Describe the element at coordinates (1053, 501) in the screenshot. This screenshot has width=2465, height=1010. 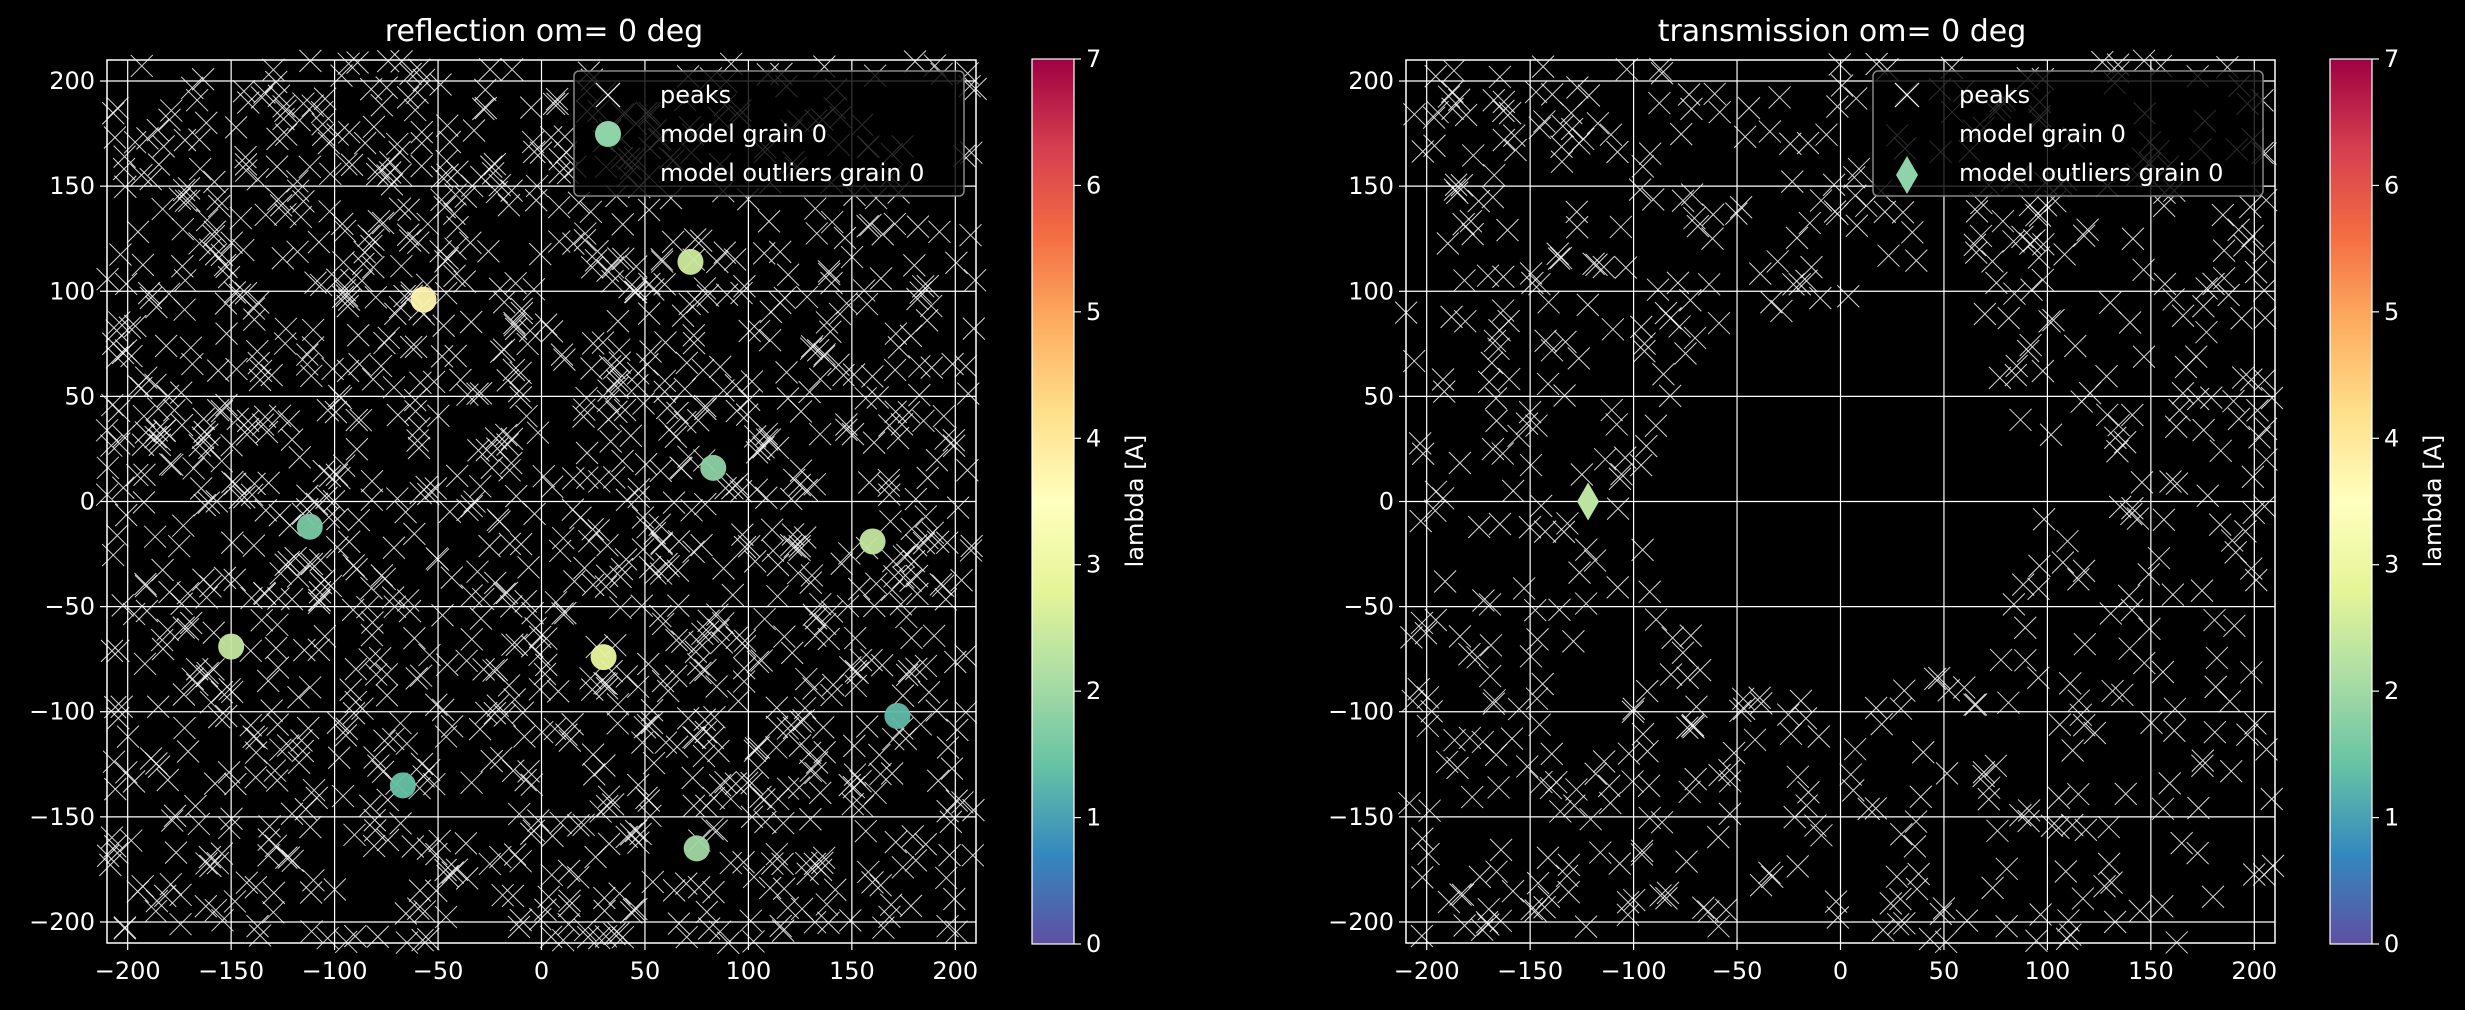
I see `colorbar-frame` at that location.